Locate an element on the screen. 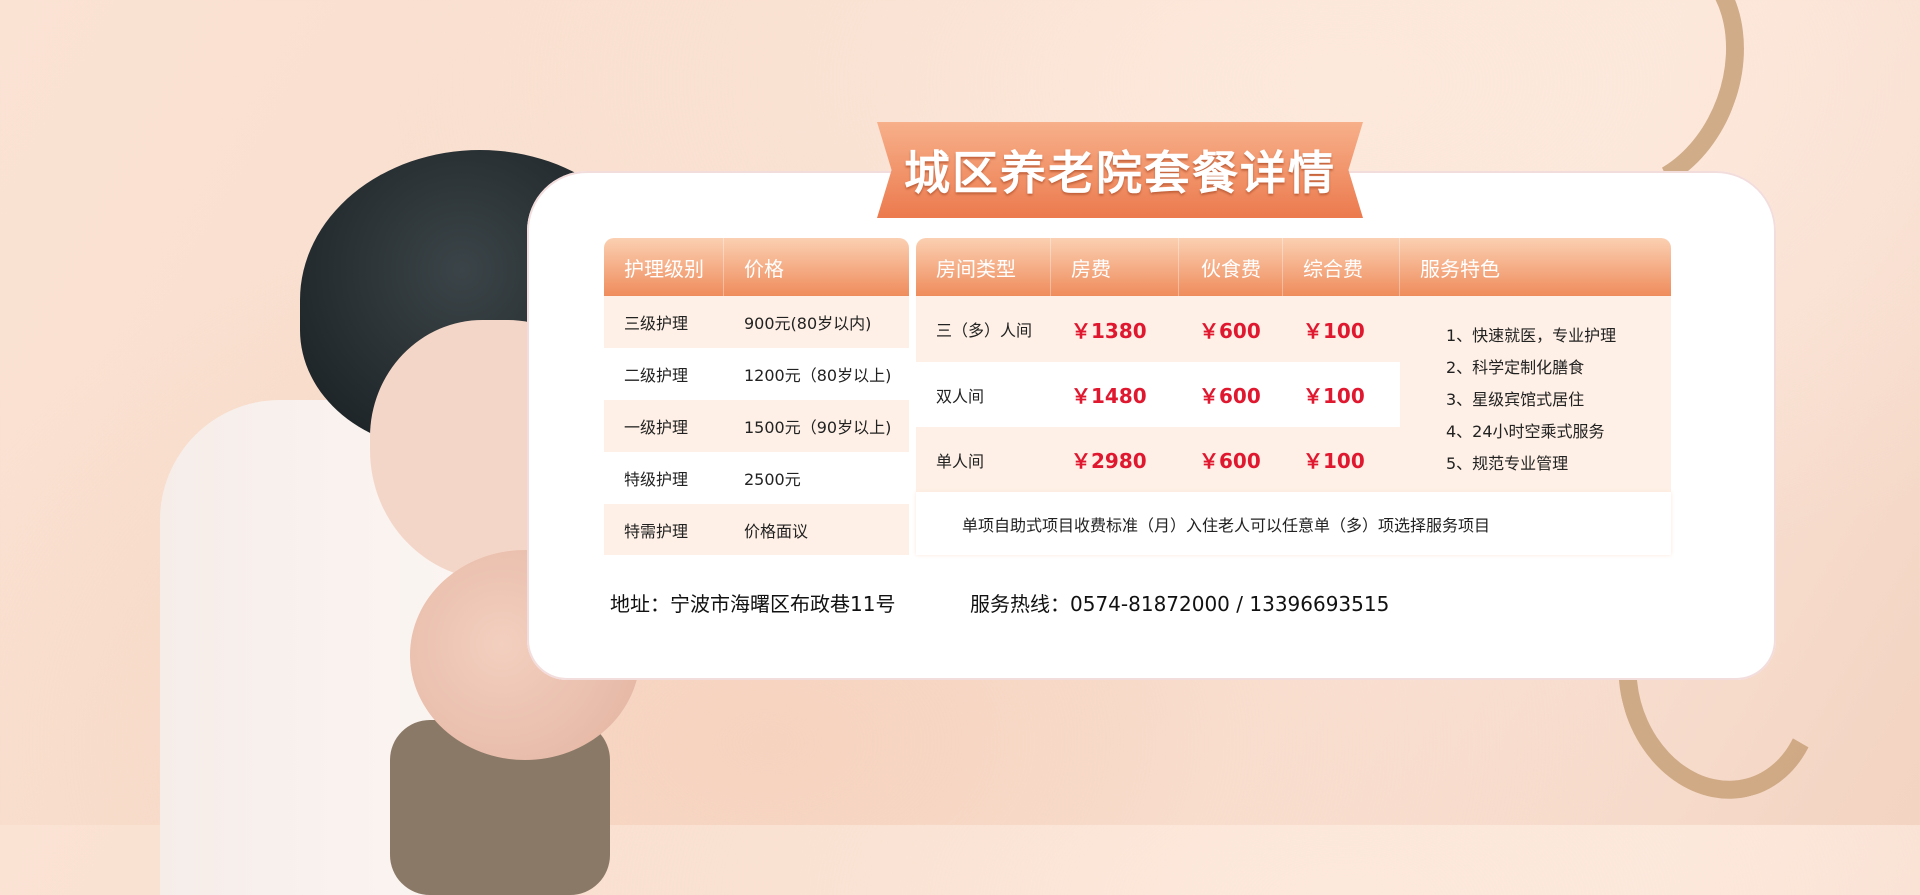  header-cell: 房间类型 is located at coordinates (983, 267).